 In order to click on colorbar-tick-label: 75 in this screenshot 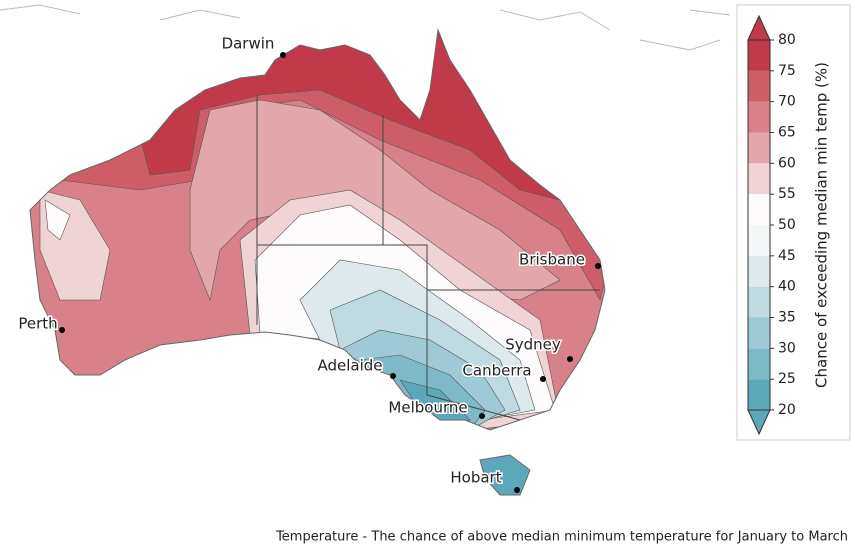, I will do `click(787, 71)`.